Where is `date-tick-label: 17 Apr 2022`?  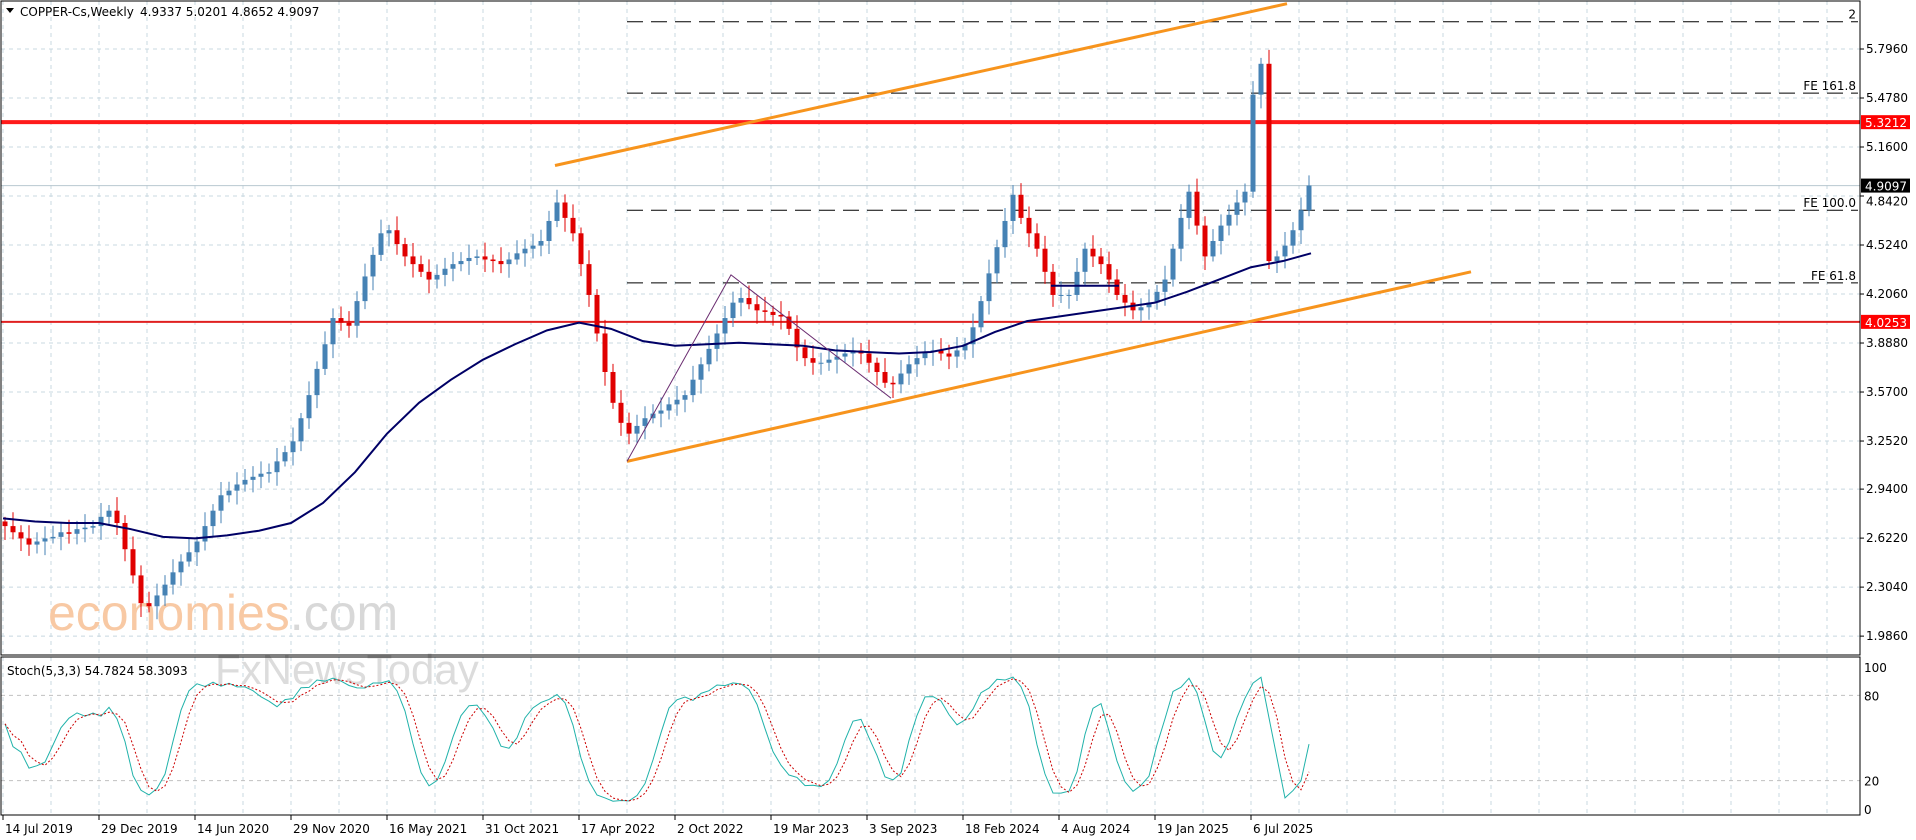
date-tick-label: 17 Apr 2022 is located at coordinates (618, 829).